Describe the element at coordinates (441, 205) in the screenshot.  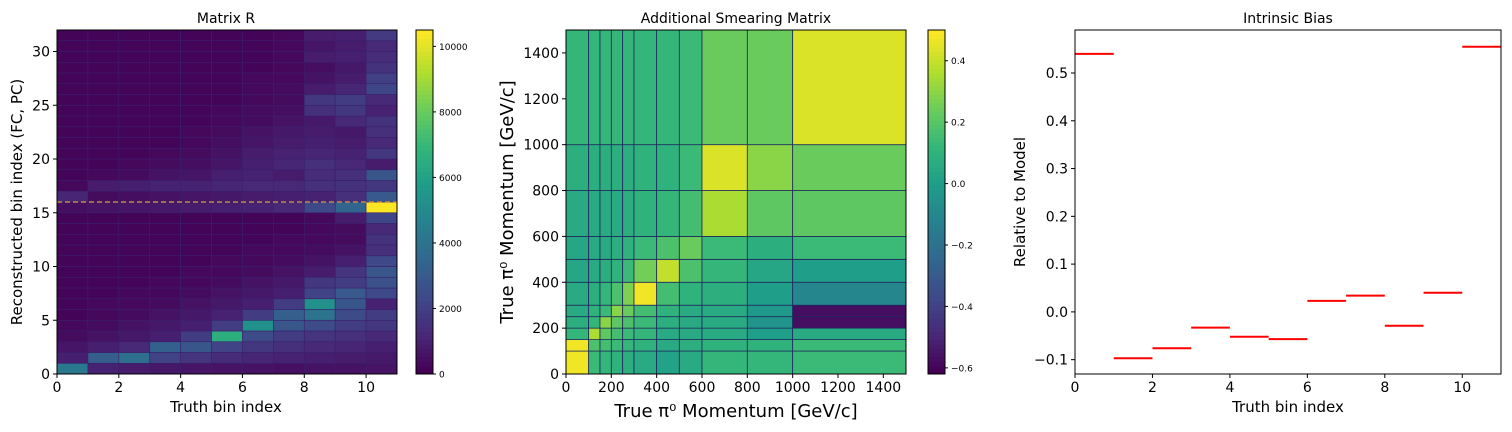
I see `matrix-r-colorbar: 0 2000 4000 6000 8000 10000` at that location.